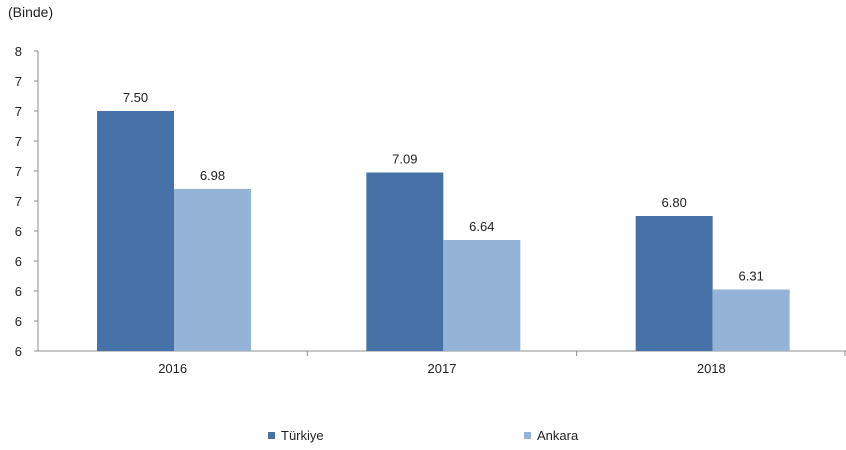 The width and height of the screenshot is (846, 450). What do you see at coordinates (558, 435) in the screenshot?
I see `legend-label-ankara: Ankara` at bounding box center [558, 435].